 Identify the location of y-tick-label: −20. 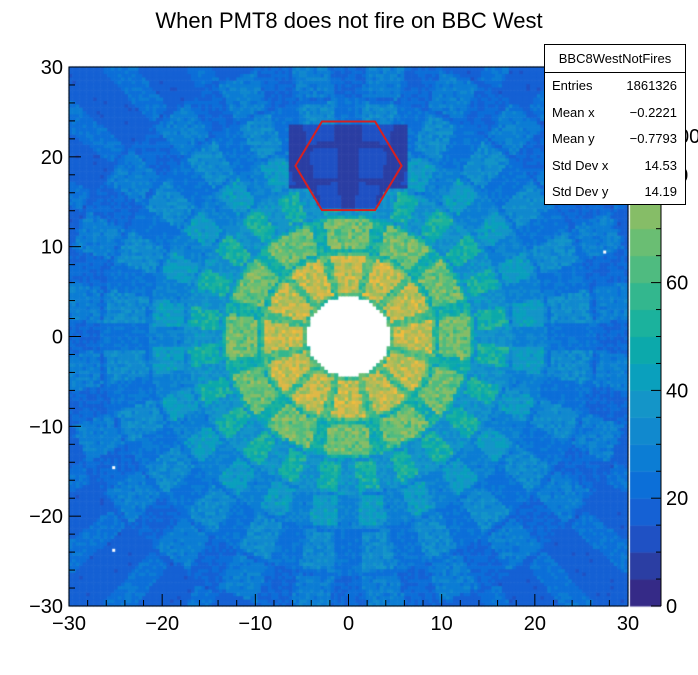
(46, 517).